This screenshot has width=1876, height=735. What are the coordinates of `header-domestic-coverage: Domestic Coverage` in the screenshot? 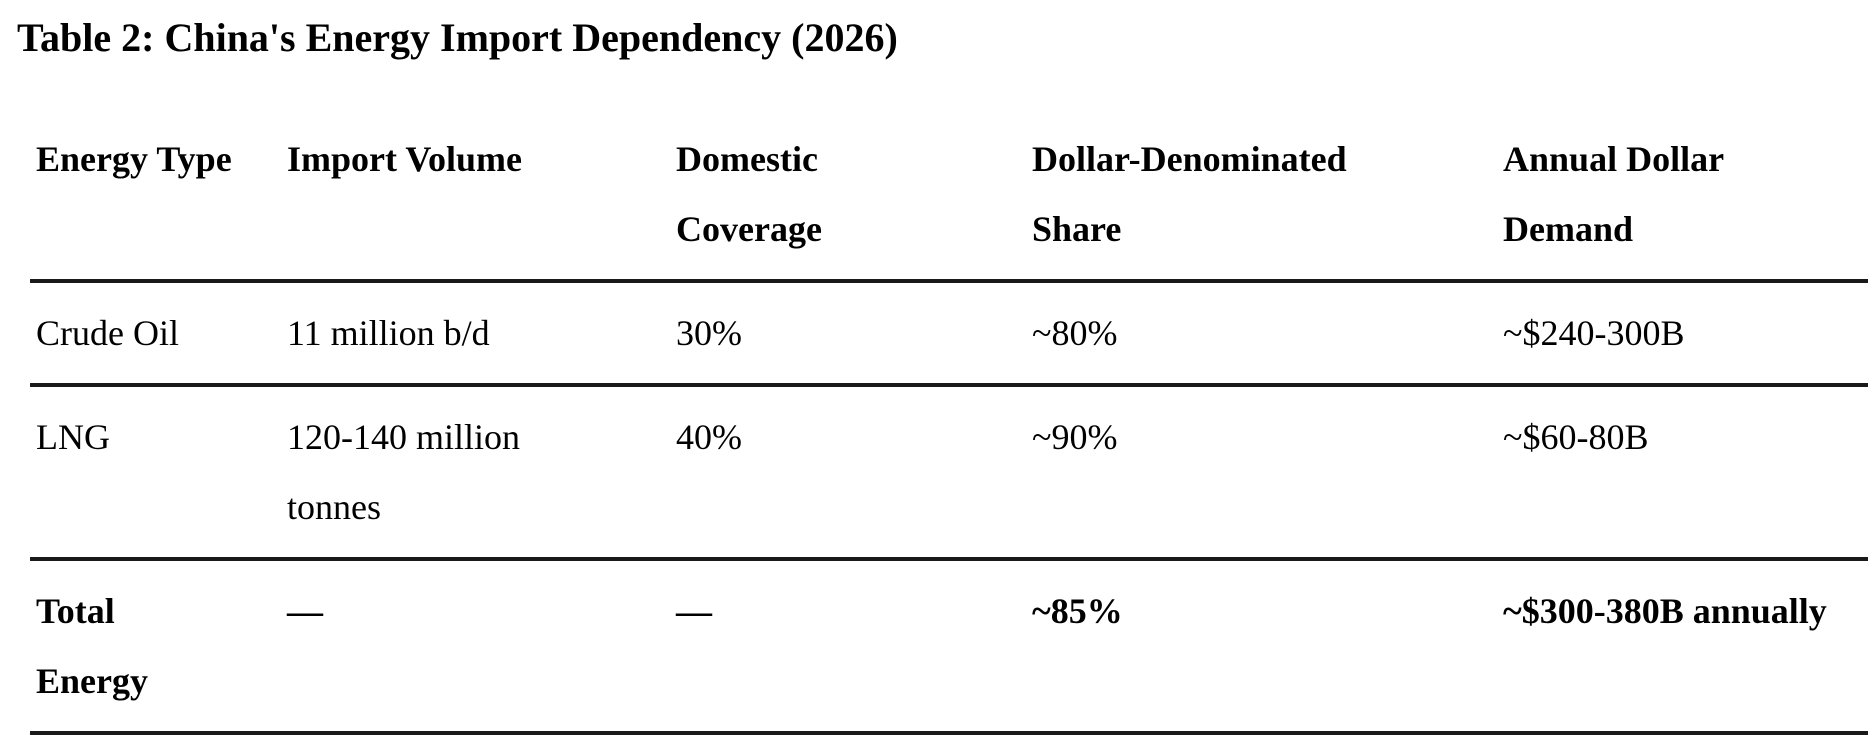 It's located at (848, 196).